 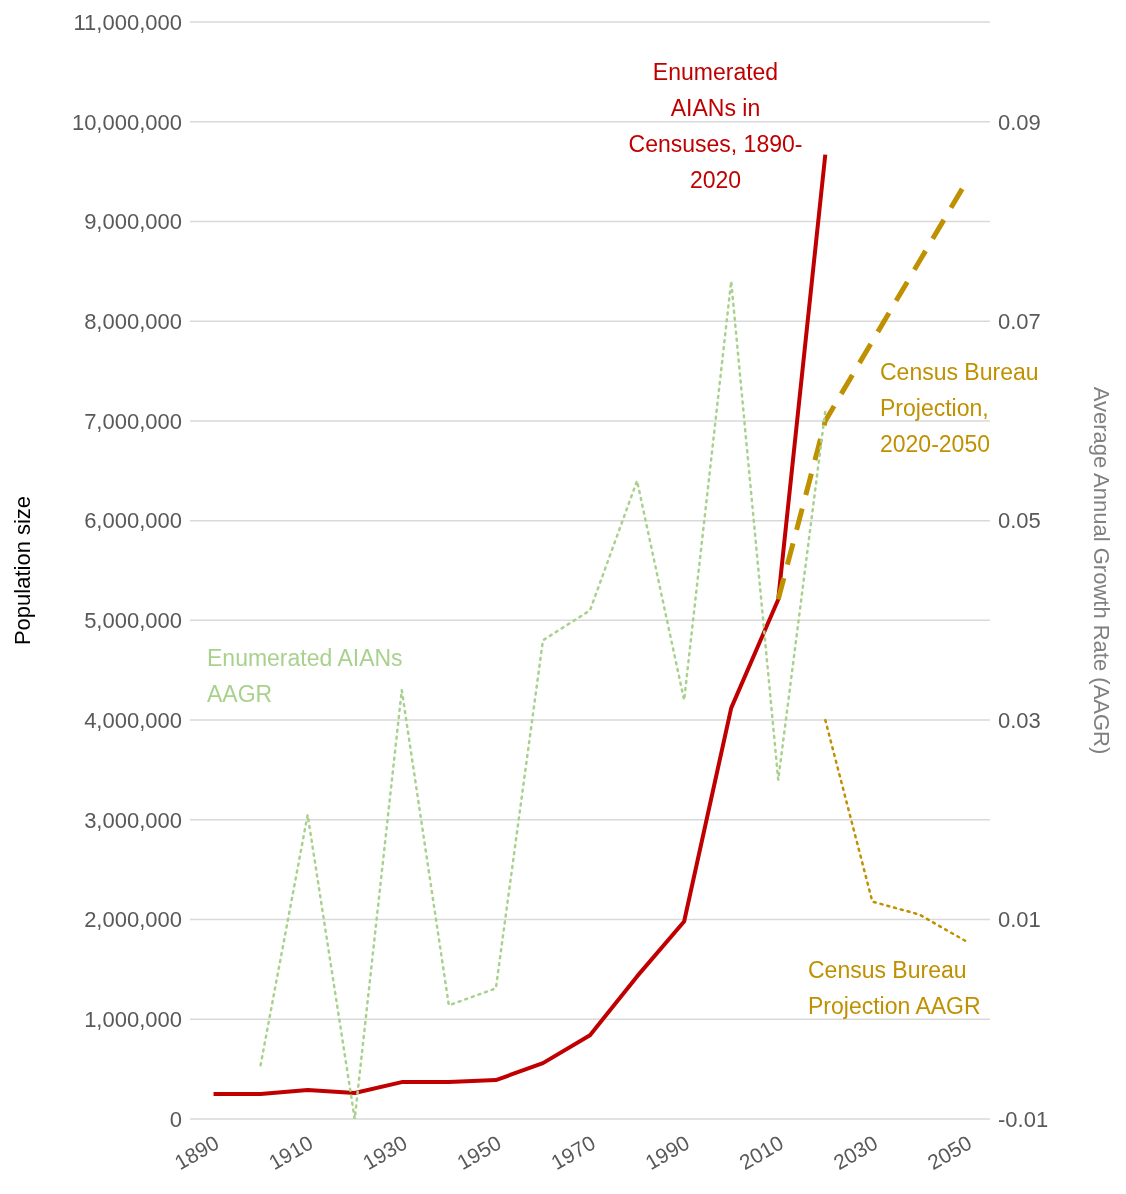 What do you see at coordinates (133, 521) in the screenshot?
I see `y-tick-label: 6,000,000` at bounding box center [133, 521].